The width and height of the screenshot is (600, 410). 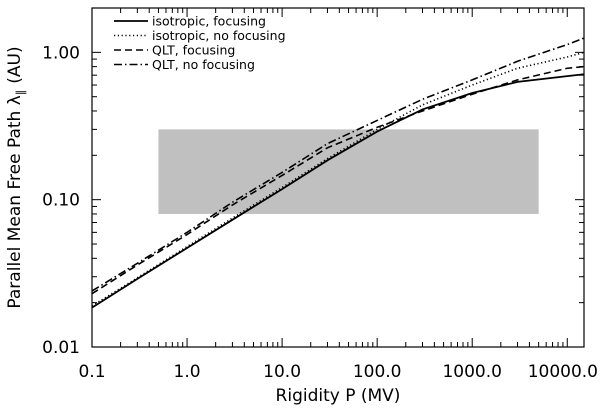 What do you see at coordinates (20, 93) in the screenshot?
I see `y-axis-label-subscript: ∥` at bounding box center [20, 93].